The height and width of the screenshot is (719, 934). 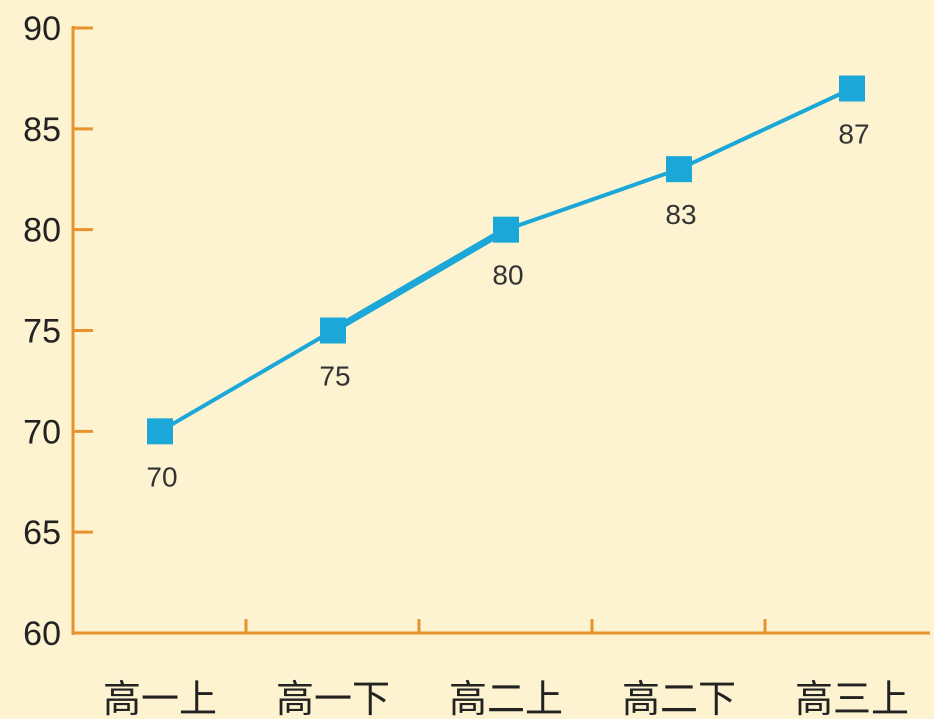 What do you see at coordinates (42, 29) in the screenshot?
I see `y-tick-label: 90` at bounding box center [42, 29].